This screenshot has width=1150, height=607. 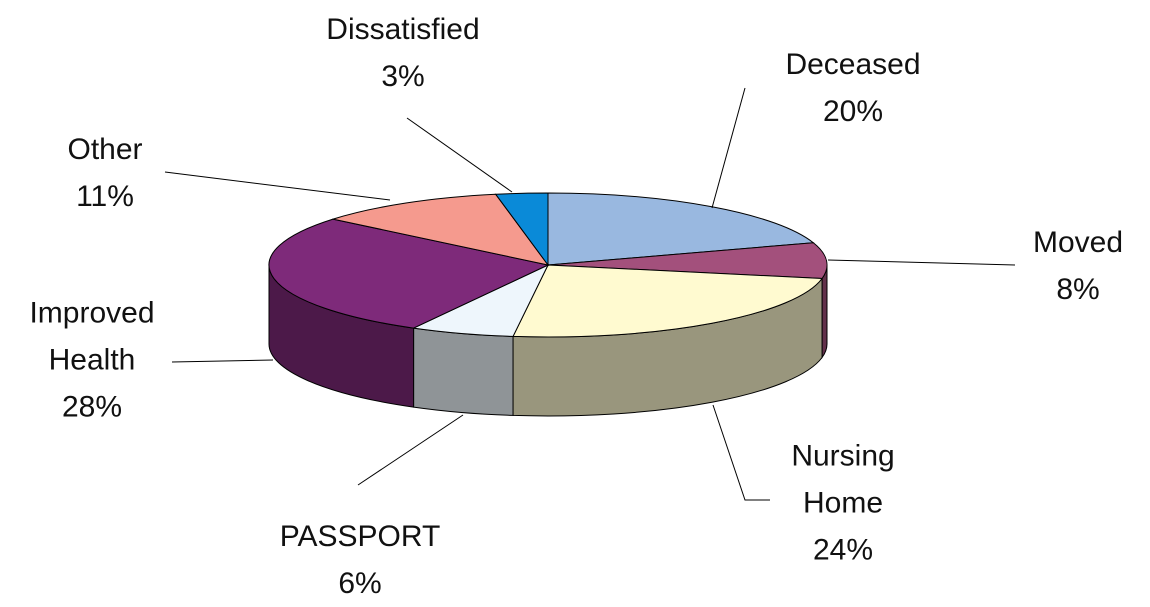 I want to click on value-label: 11%, so click(x=105, y=196).